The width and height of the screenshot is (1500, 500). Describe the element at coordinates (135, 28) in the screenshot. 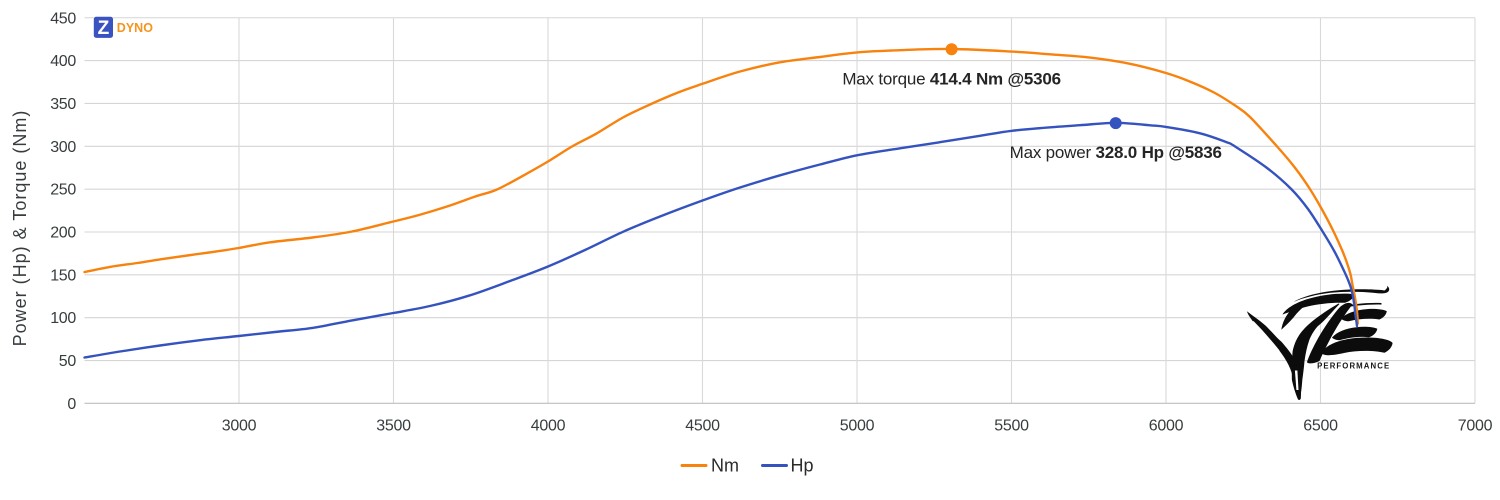

I see `svg-text: DYNO` at that location.